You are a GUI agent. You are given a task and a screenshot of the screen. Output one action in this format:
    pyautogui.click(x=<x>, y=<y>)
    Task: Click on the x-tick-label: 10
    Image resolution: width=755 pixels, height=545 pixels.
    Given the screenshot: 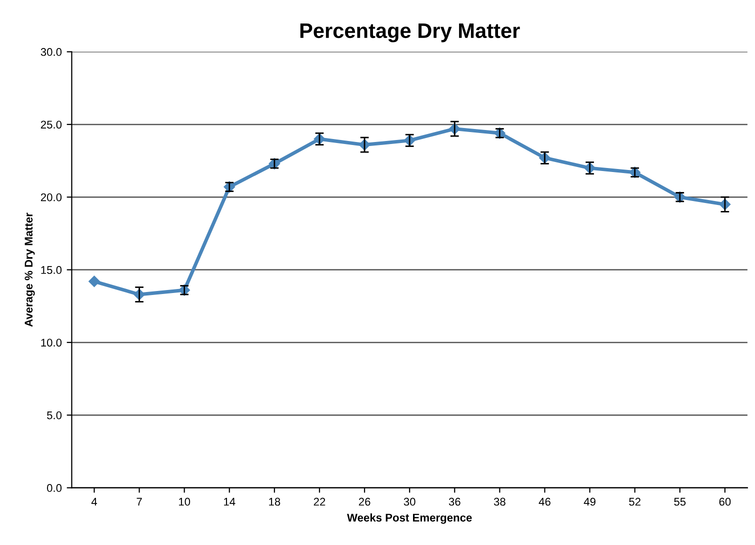 What is the action you would take?
    pyautogui.click(x=184, y=502)
    